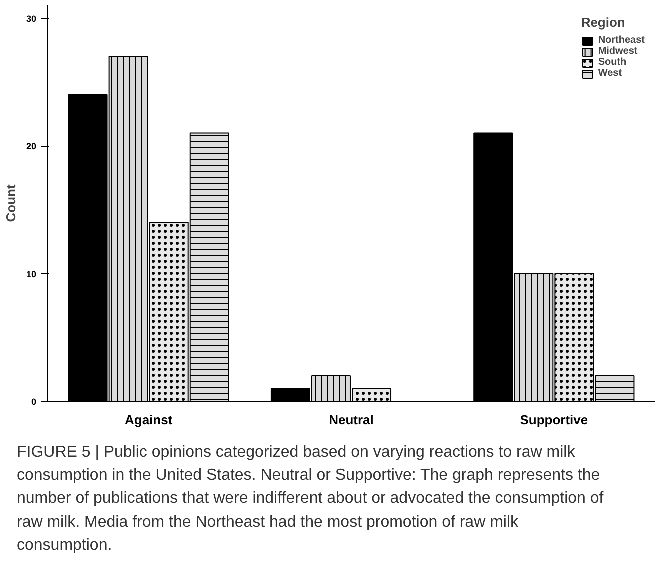 The width and height of the screenshot is (669, 569). I want to click on legend-label: Northeast, so click(621, 40).